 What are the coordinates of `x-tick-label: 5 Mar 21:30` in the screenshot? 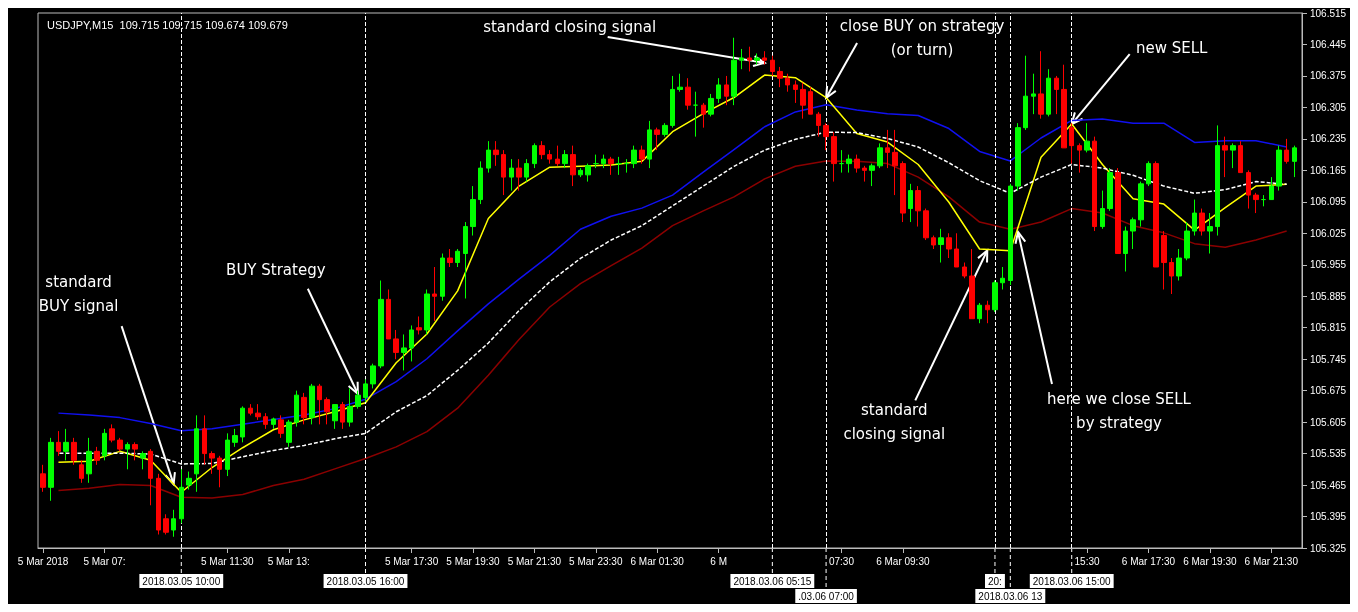 It's located at (534, 561).